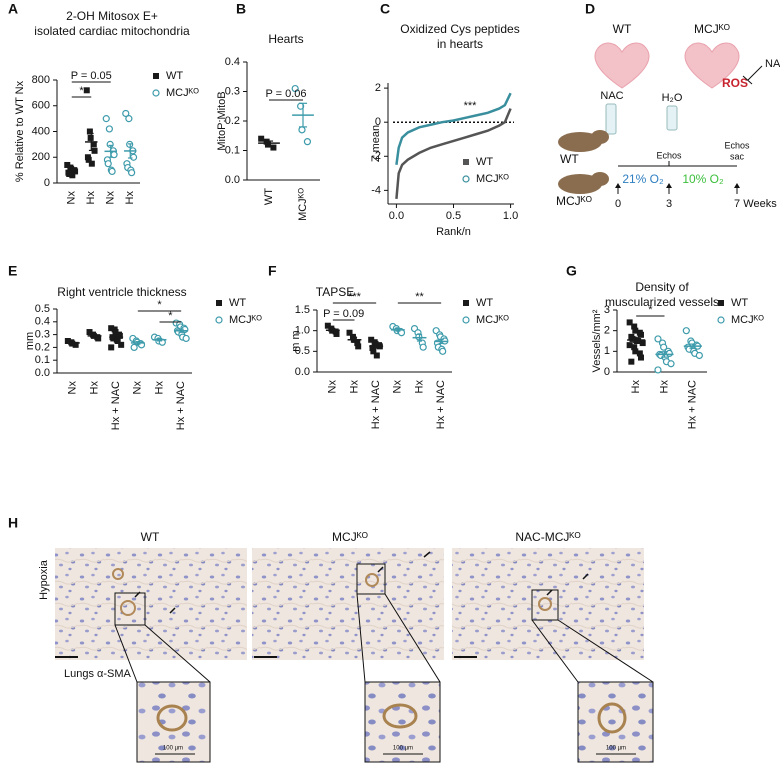 The width and height of the screenshot is (780, 766). Describe the element at coordinates (643, 179) in the screenshot. I see `oxygen-label: 21% O₂` at that location.